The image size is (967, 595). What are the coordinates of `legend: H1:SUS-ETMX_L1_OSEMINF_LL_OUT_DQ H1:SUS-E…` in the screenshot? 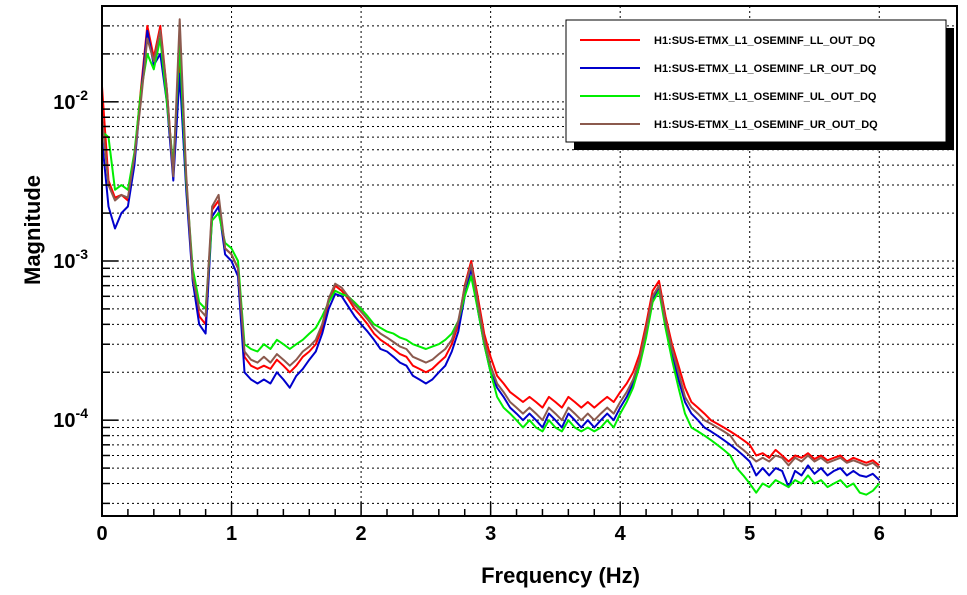 It's located at (759, 84).